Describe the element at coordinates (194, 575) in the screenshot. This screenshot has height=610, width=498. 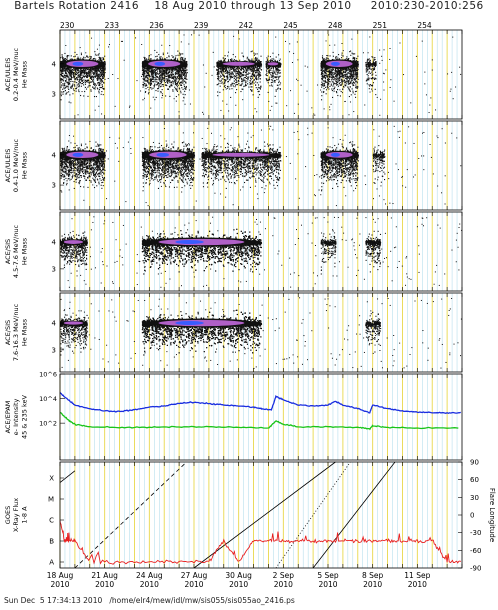
I see `bottom-axis-label-3: 27 Aug` at that location.